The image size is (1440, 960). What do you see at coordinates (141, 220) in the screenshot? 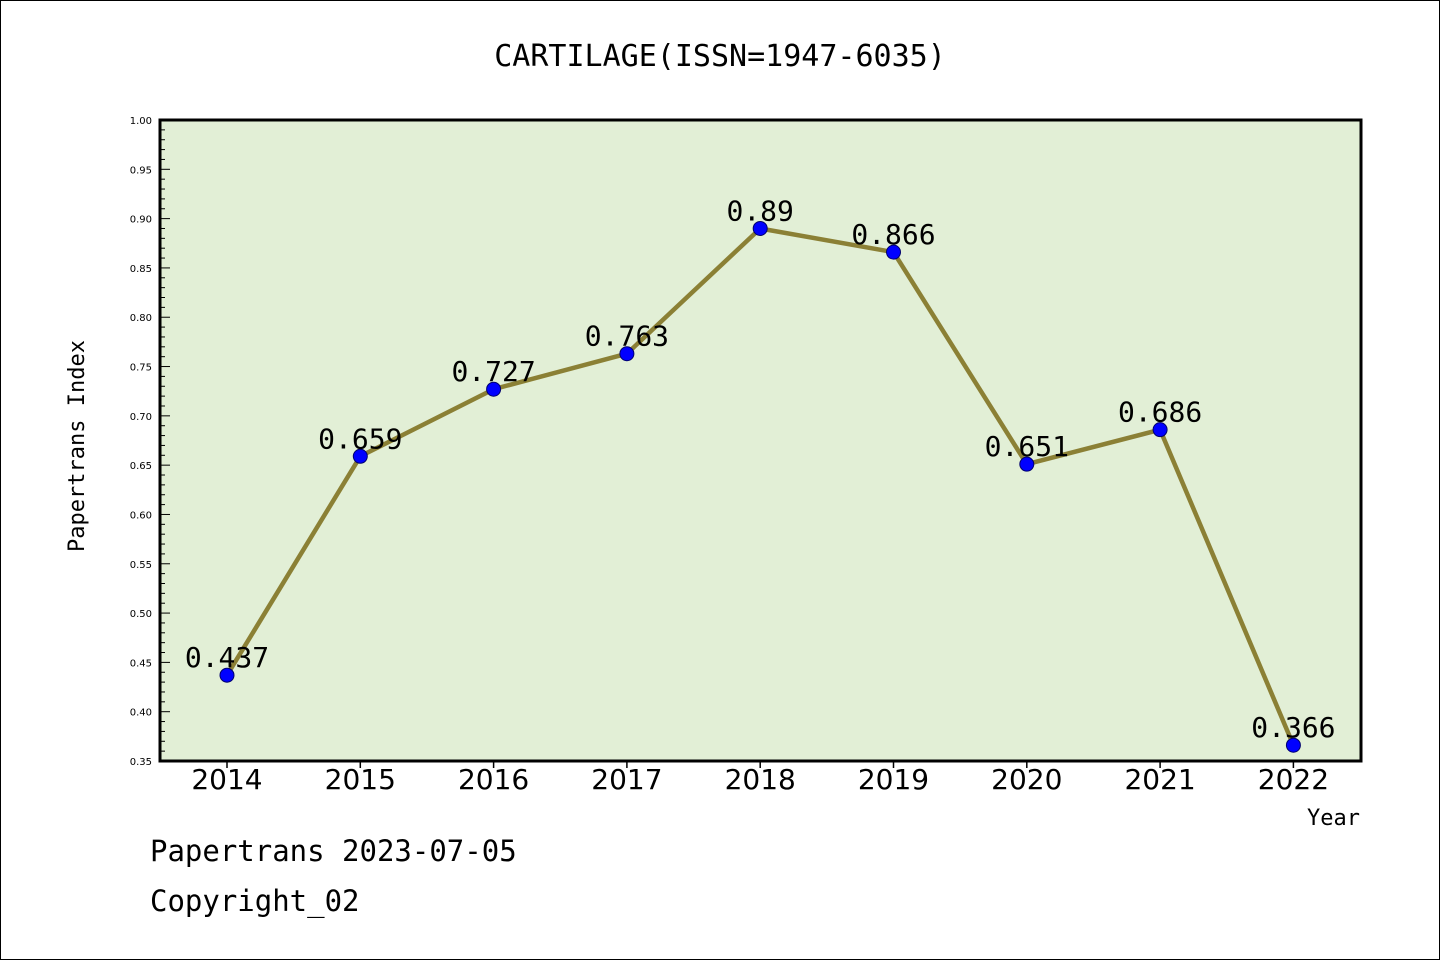
I see `y-tick-label: 0.90` at bounding box center [141, 220].